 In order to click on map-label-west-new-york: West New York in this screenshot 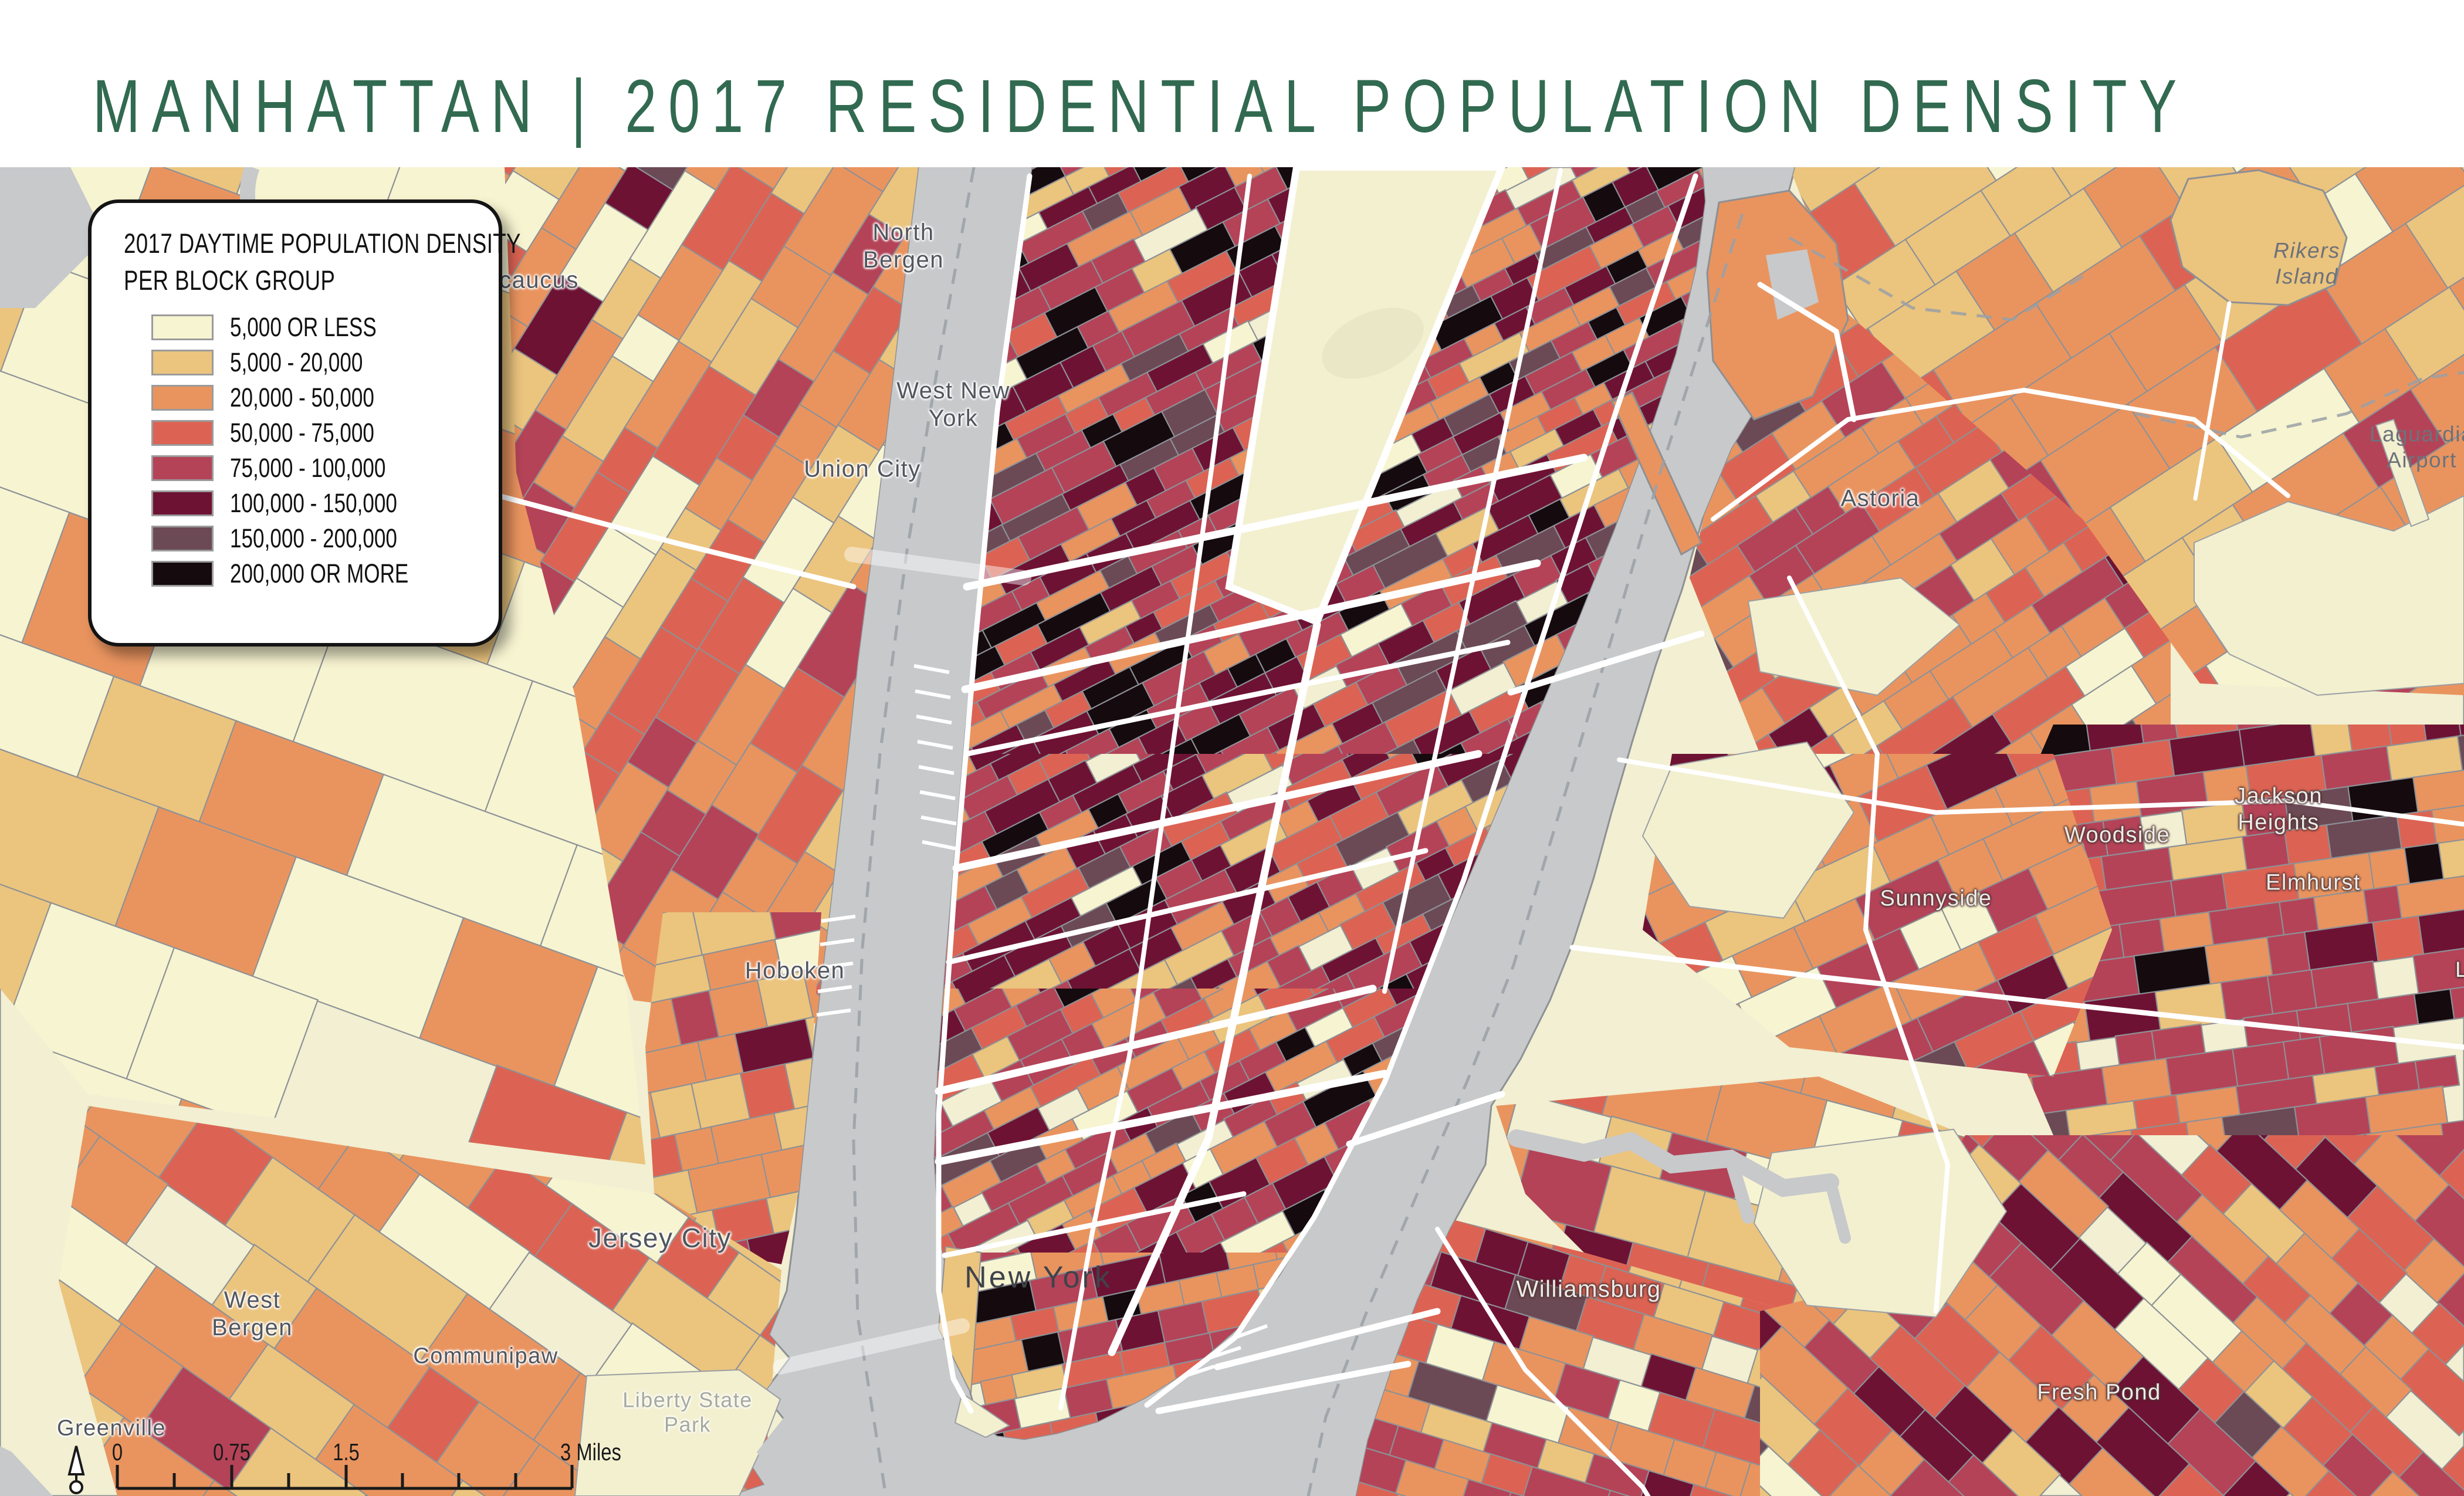, I will do `click(953, 404)`.